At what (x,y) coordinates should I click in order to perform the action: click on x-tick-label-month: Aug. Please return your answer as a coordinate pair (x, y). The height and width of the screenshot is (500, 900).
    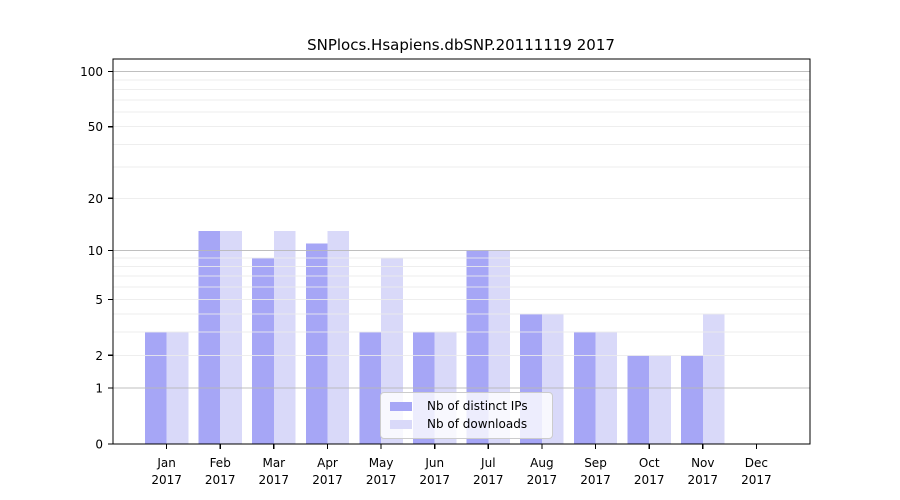
    Looking at the image, I should click on (541, 463).